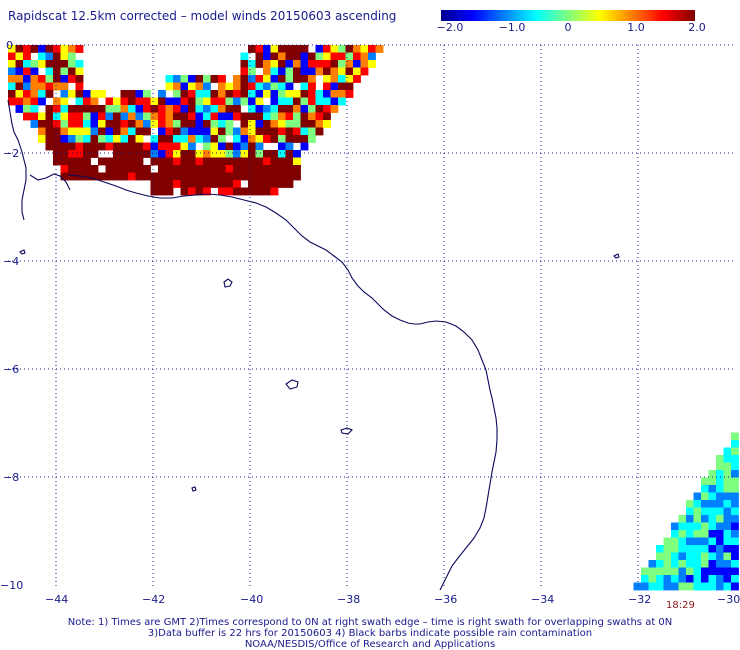 The width and height of the screenshot is (740, 650). I want to click on y-tick-label: −2, so click(11, 153).